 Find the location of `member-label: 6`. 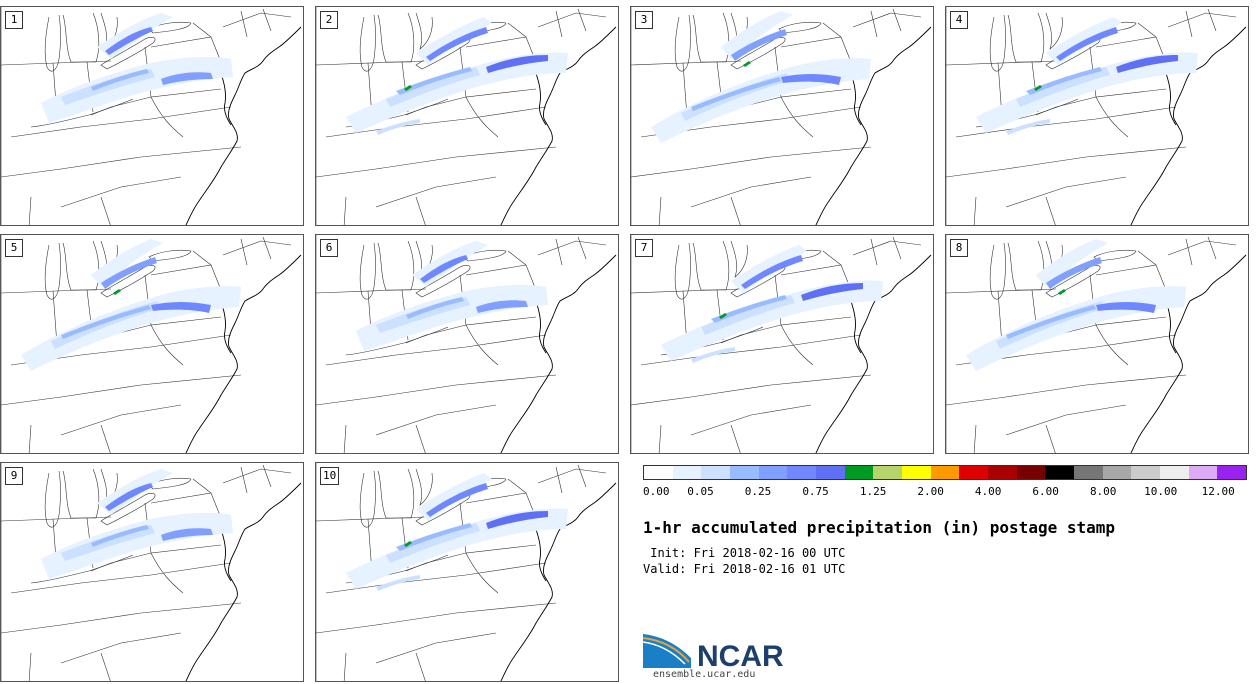

member-label: 6 is located at coordinates (329, 248).